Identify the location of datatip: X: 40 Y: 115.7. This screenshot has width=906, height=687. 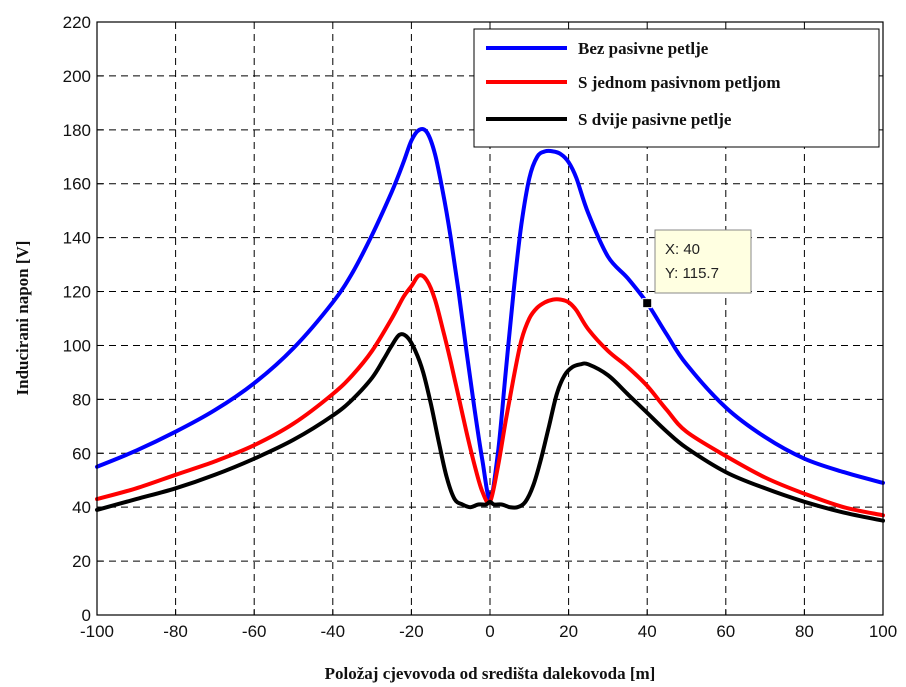
(697, 269).